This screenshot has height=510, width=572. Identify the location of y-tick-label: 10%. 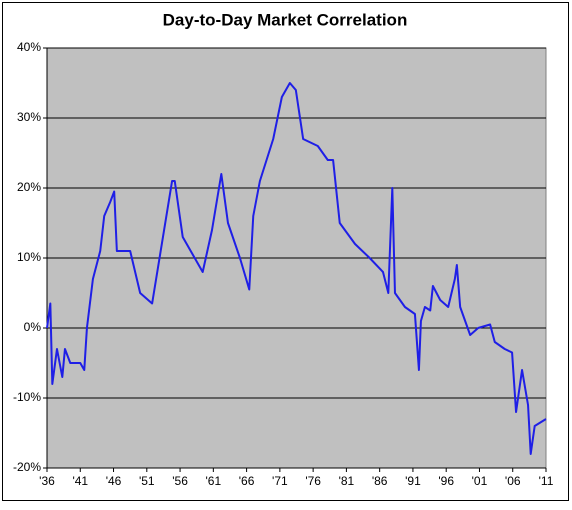
(29, 257).